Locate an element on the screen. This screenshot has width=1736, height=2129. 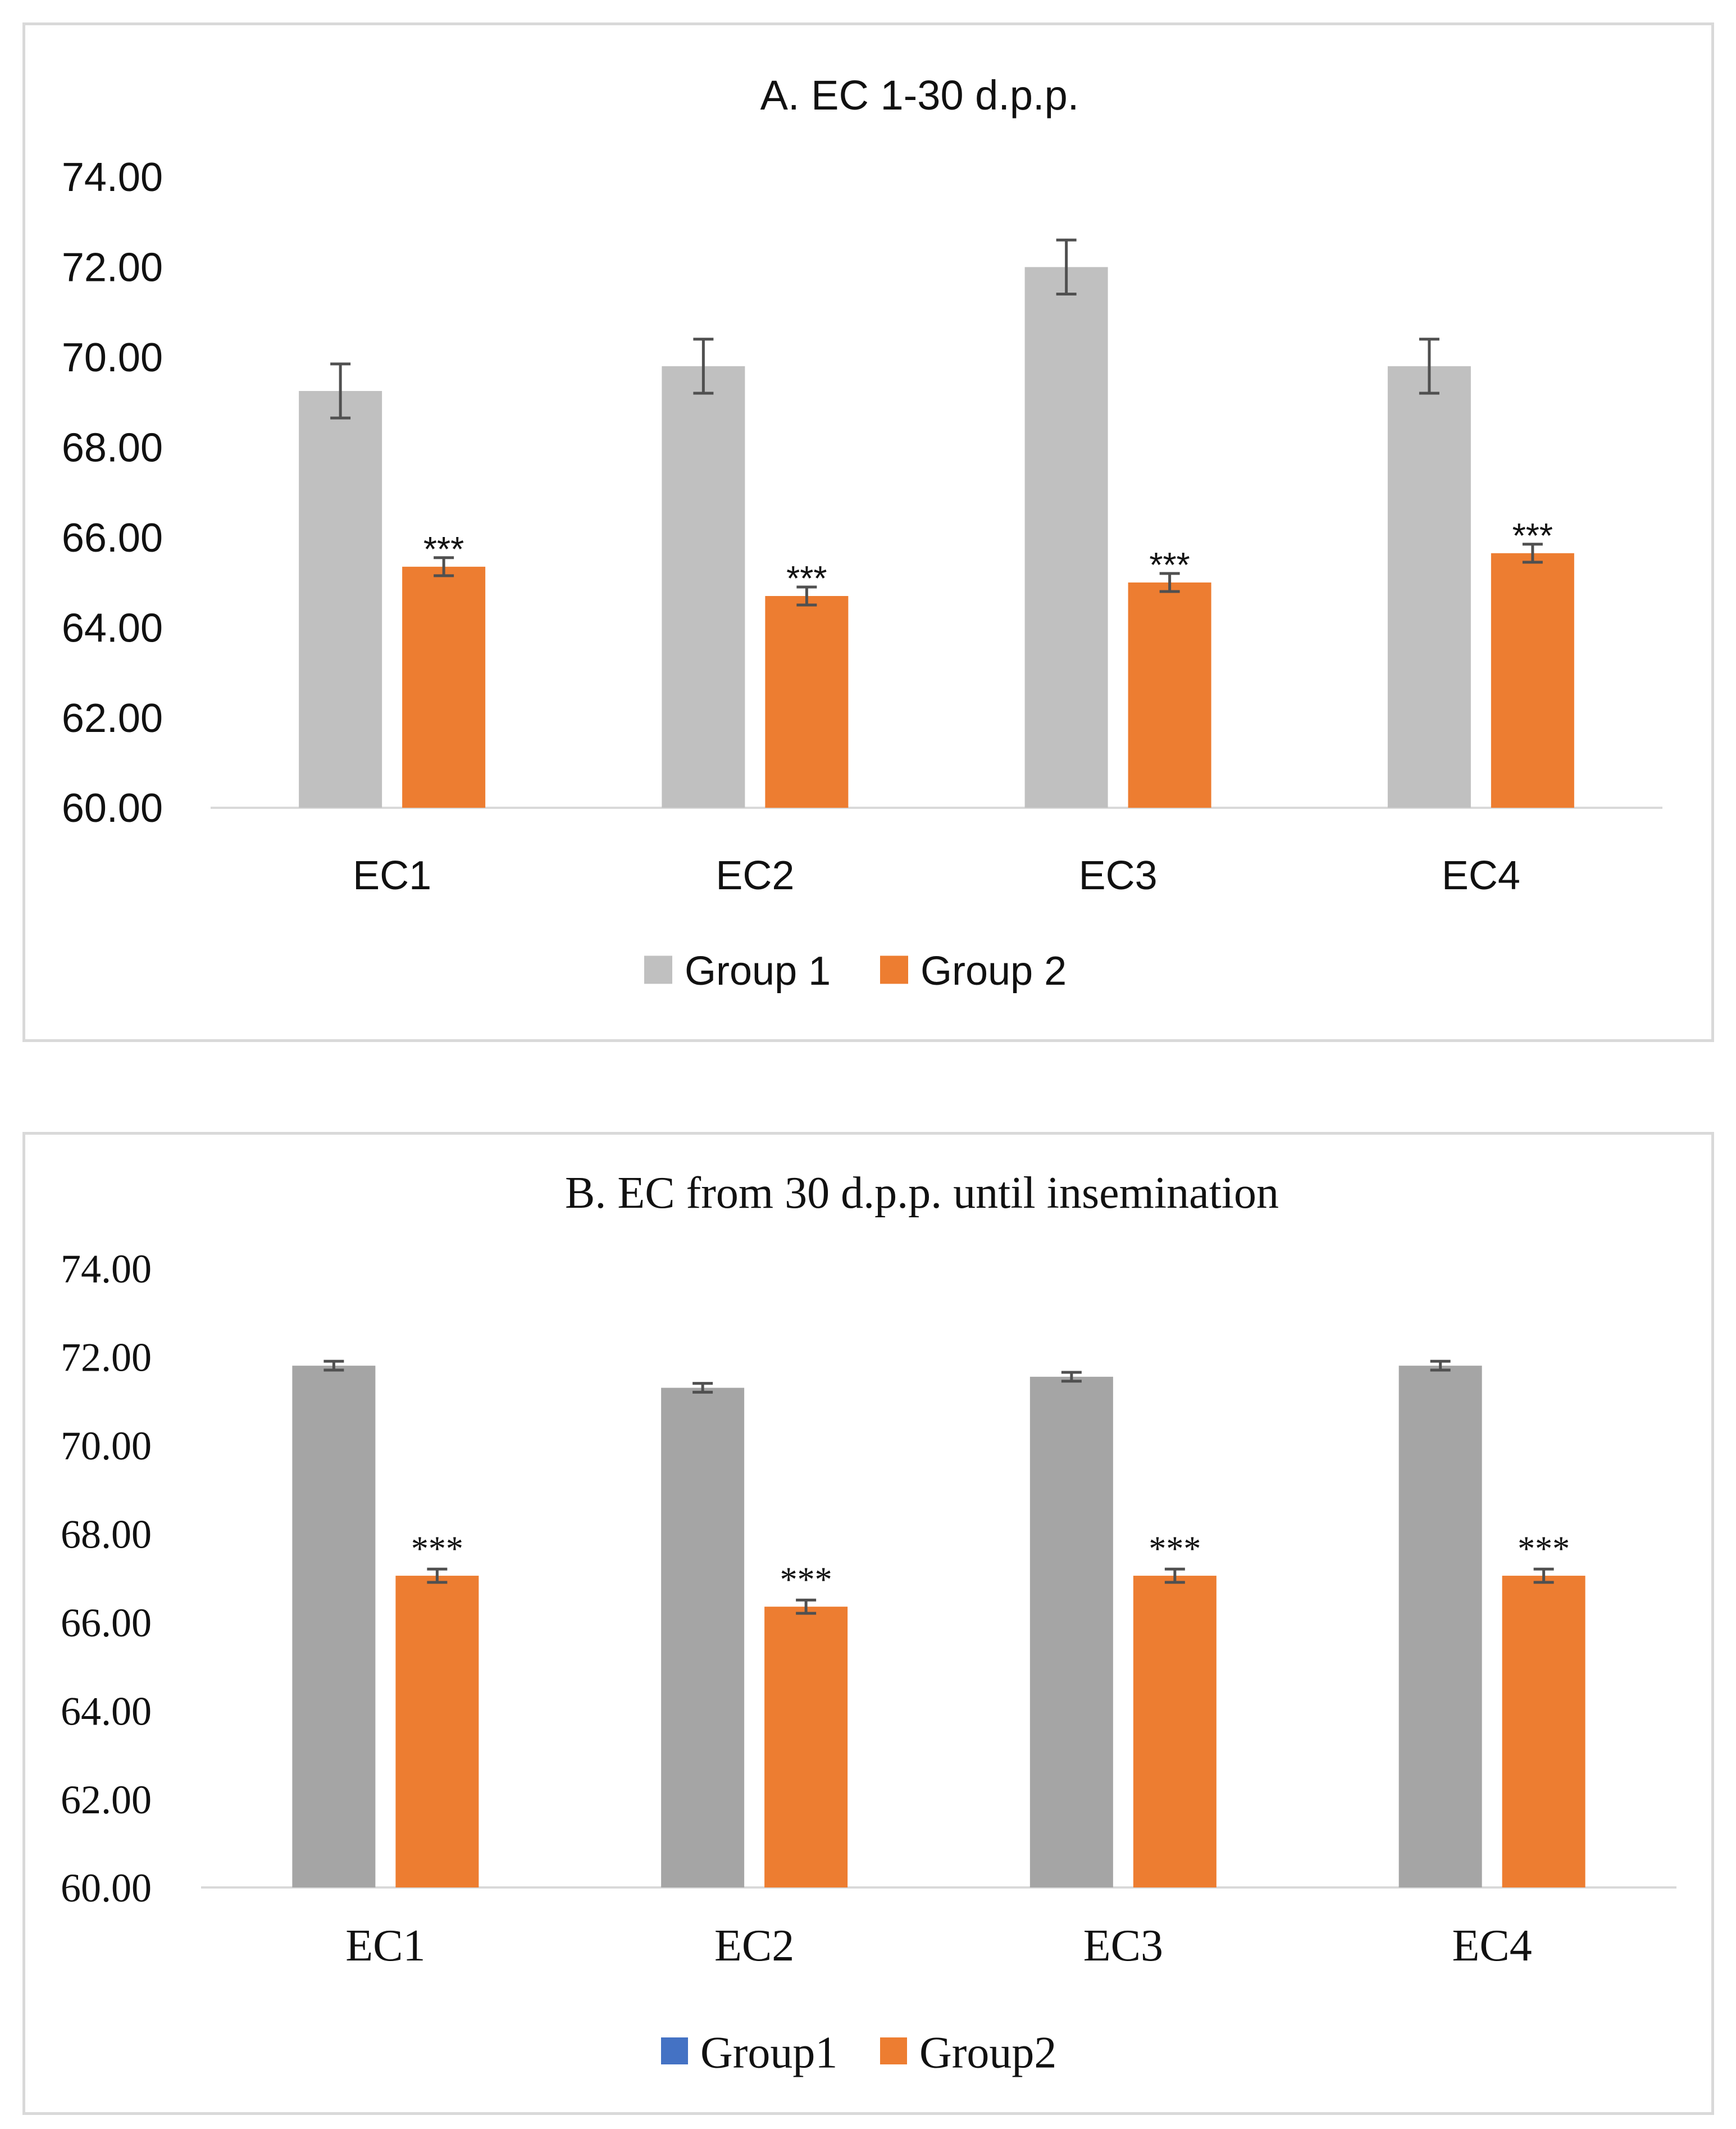
chart-a-category-label: EC4 is located at coordinates (1481, 876).